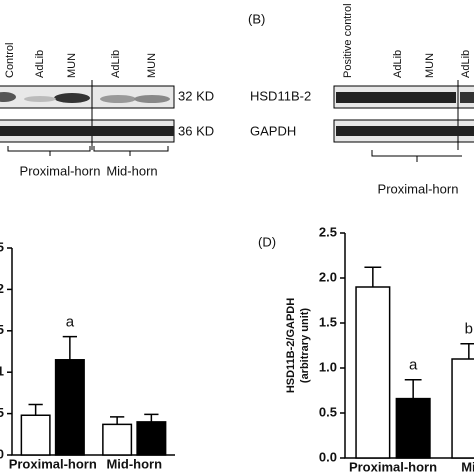  What do you see at coordinates (273, 130) in the screenshot?
I see `row-label: GAPDH` at bounding box center [273, 130].